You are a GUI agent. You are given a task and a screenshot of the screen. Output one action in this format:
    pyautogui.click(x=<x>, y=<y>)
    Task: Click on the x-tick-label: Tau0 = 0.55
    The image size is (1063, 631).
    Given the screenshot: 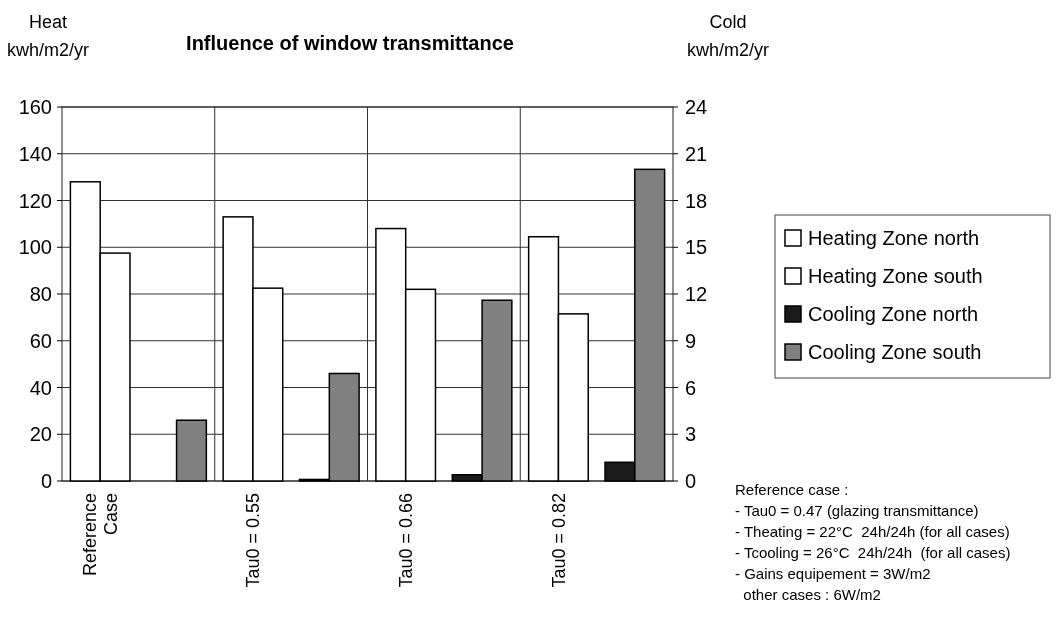 What is the action you would take?
    pyautogui.click(x=253, y=540)
    